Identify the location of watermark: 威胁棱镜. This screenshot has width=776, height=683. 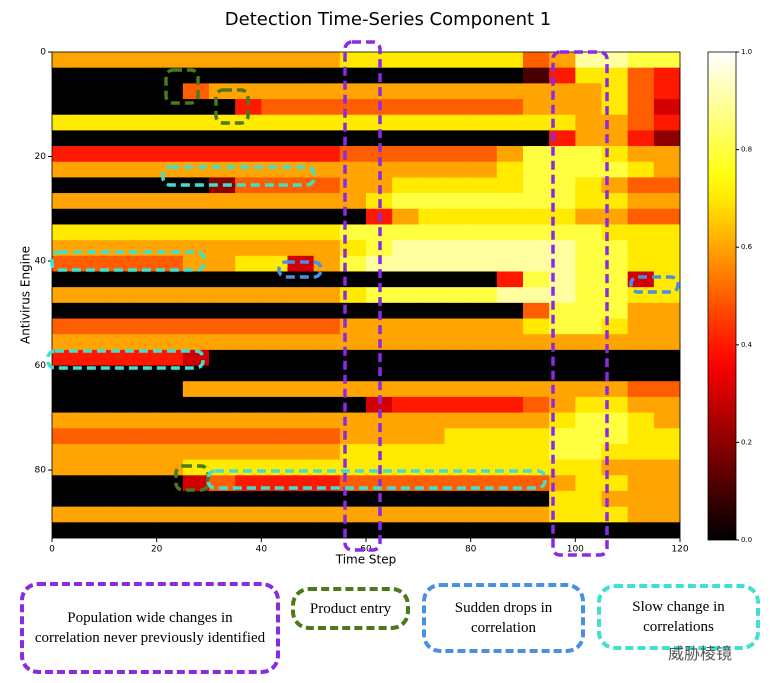
(700, 653).